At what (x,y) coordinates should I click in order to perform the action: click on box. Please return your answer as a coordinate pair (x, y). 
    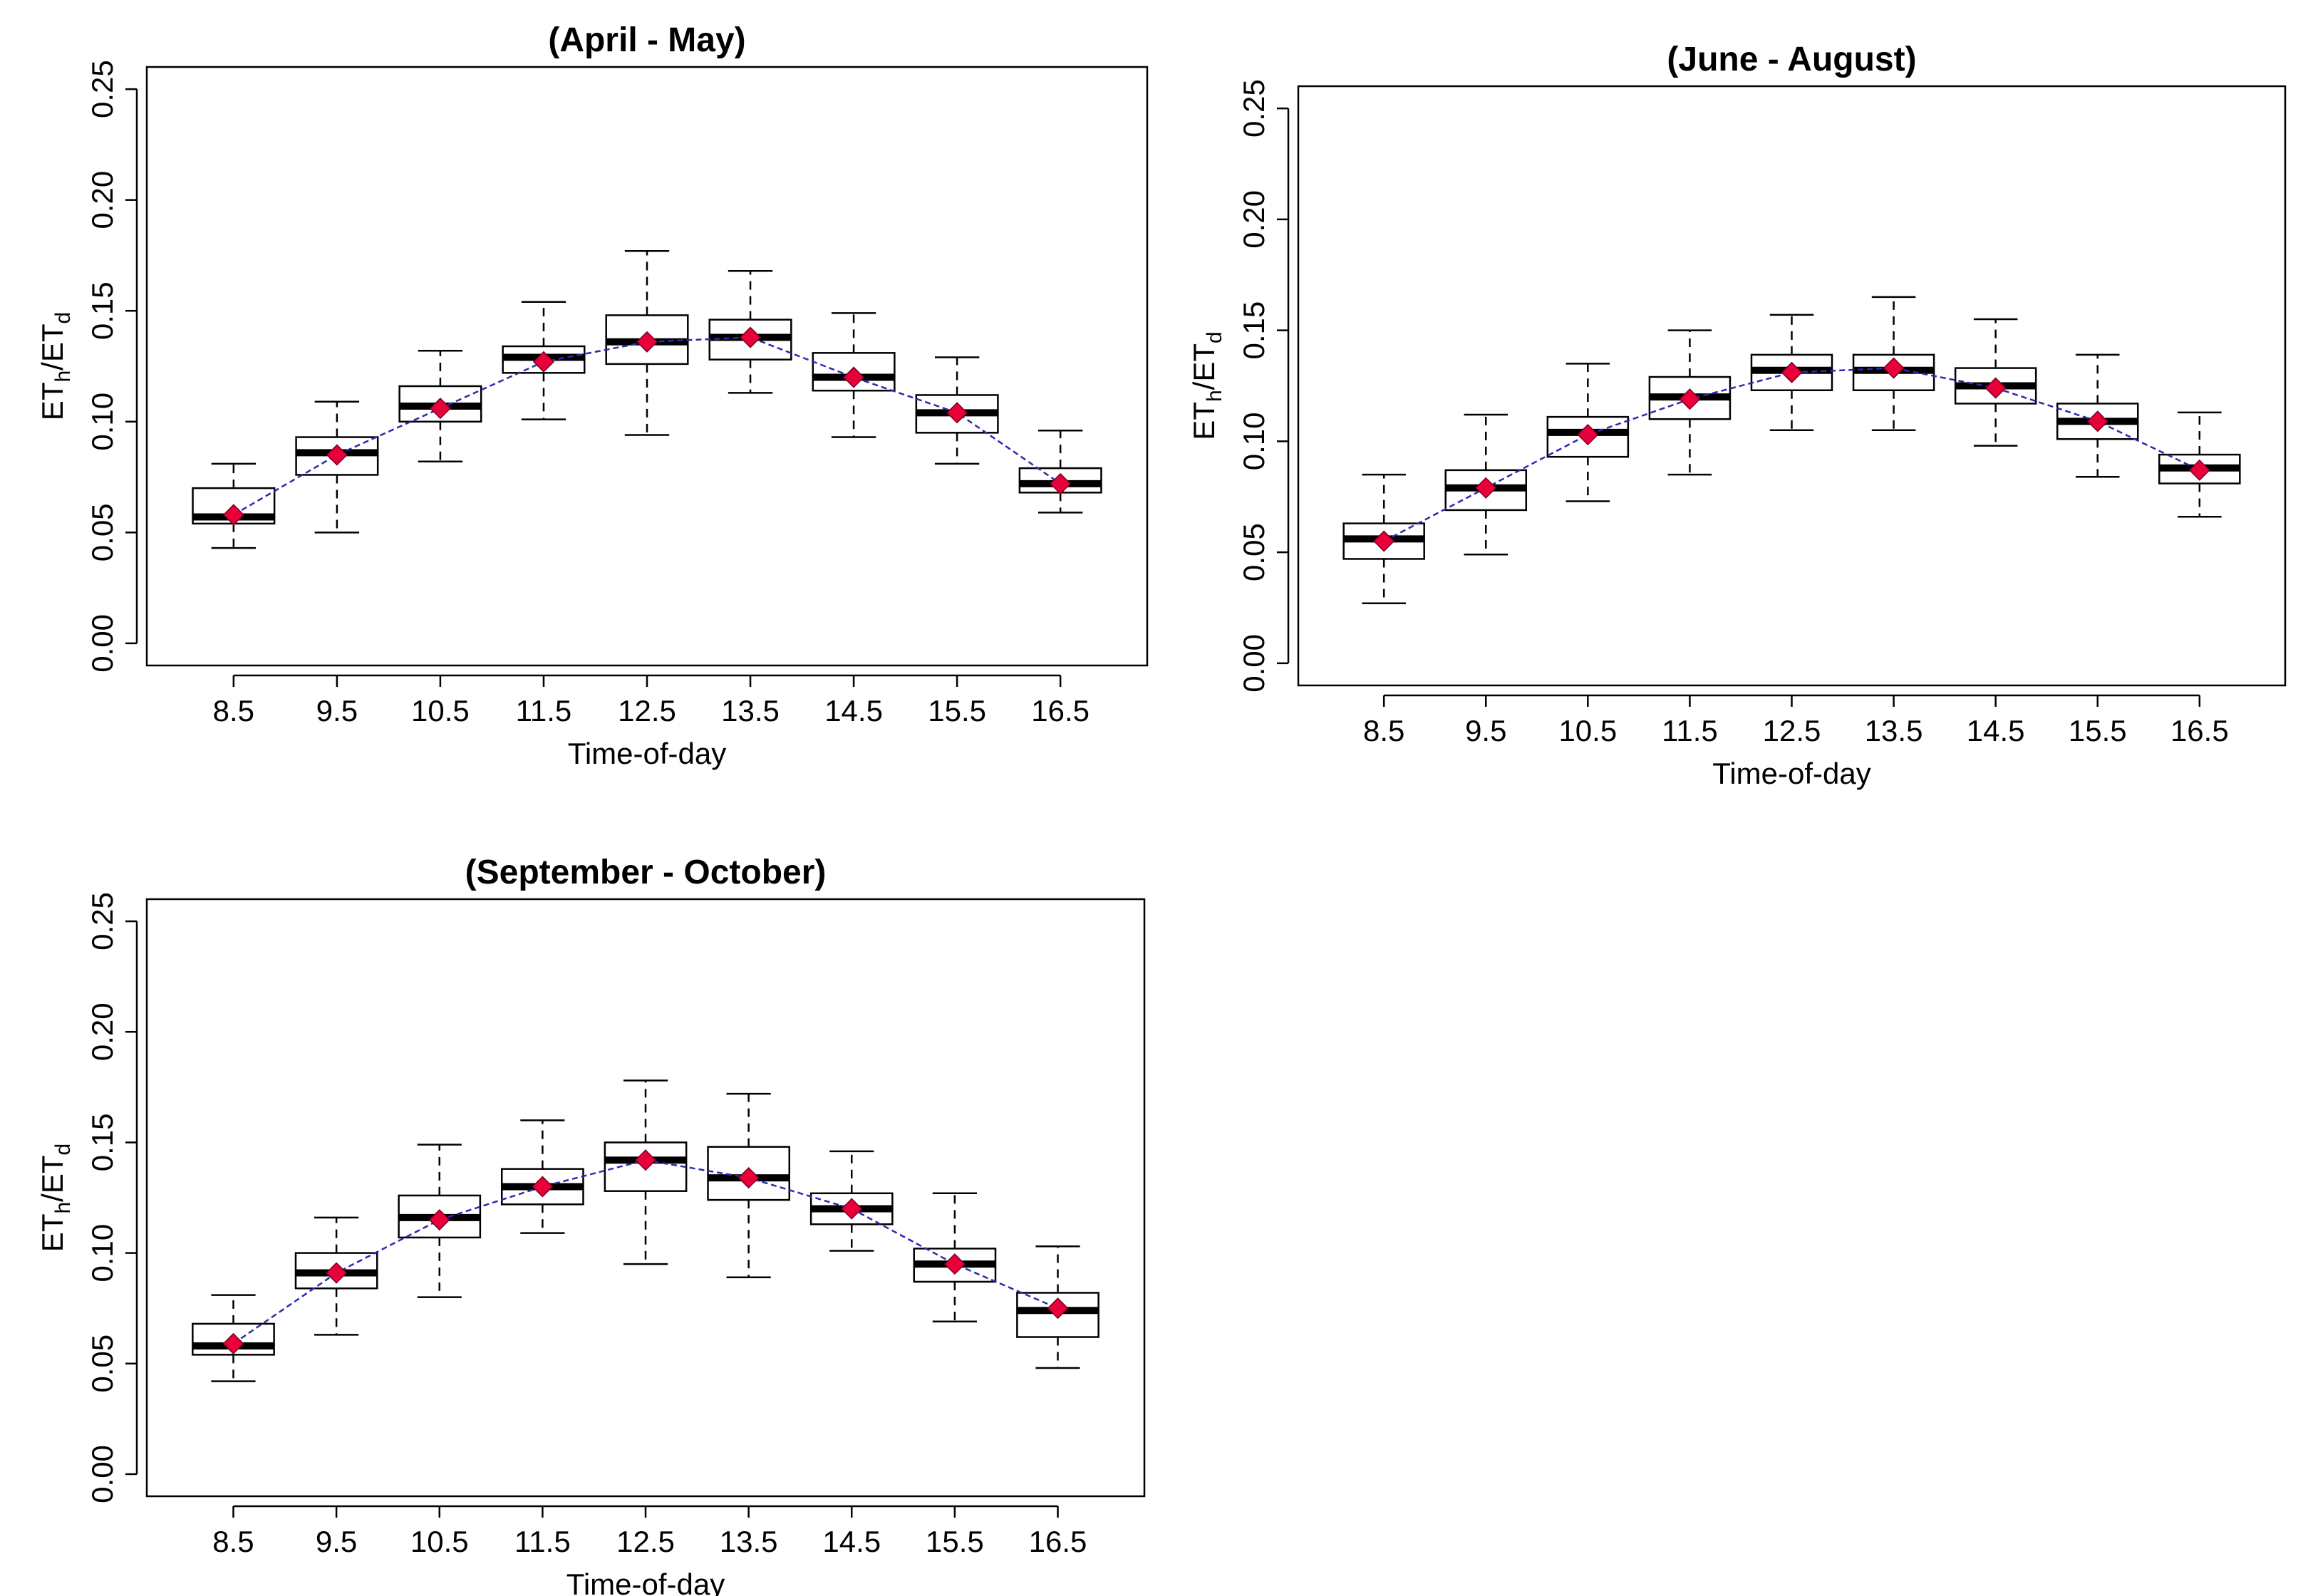
    Looking at the image, I should click on (1588, 436).